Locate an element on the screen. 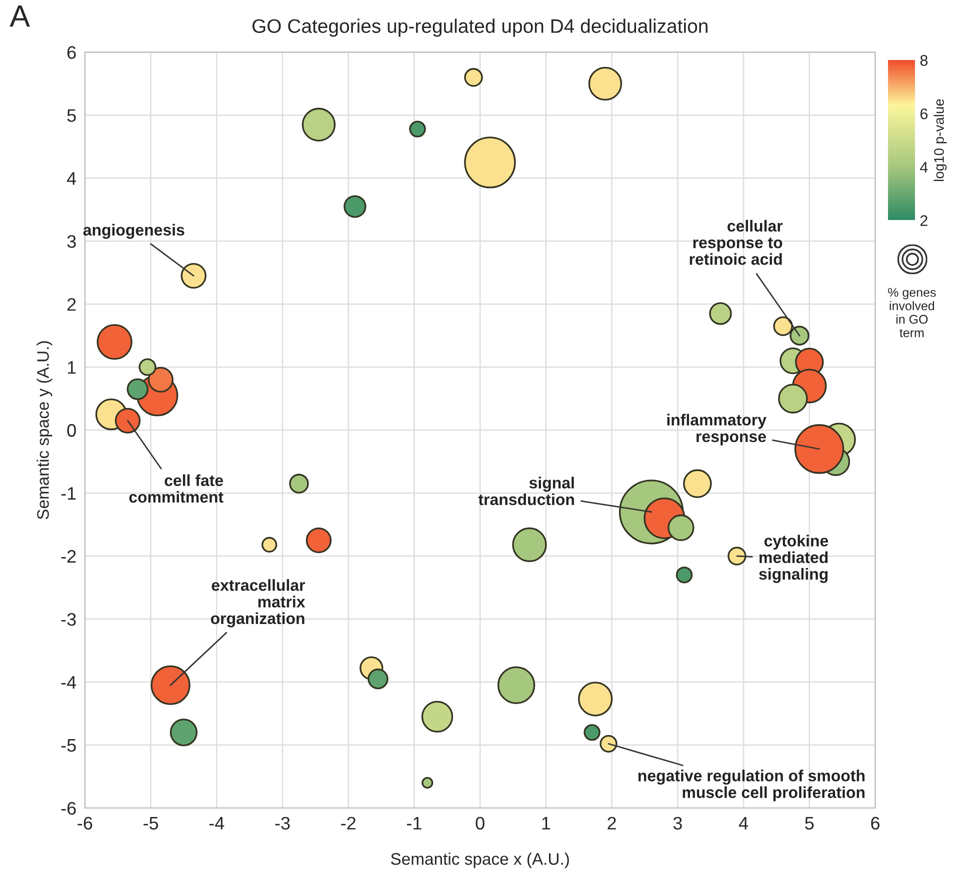 The width and height of the screenshot is (965, 885). y-tick-label: -1 is located at coordinates (68, 493).